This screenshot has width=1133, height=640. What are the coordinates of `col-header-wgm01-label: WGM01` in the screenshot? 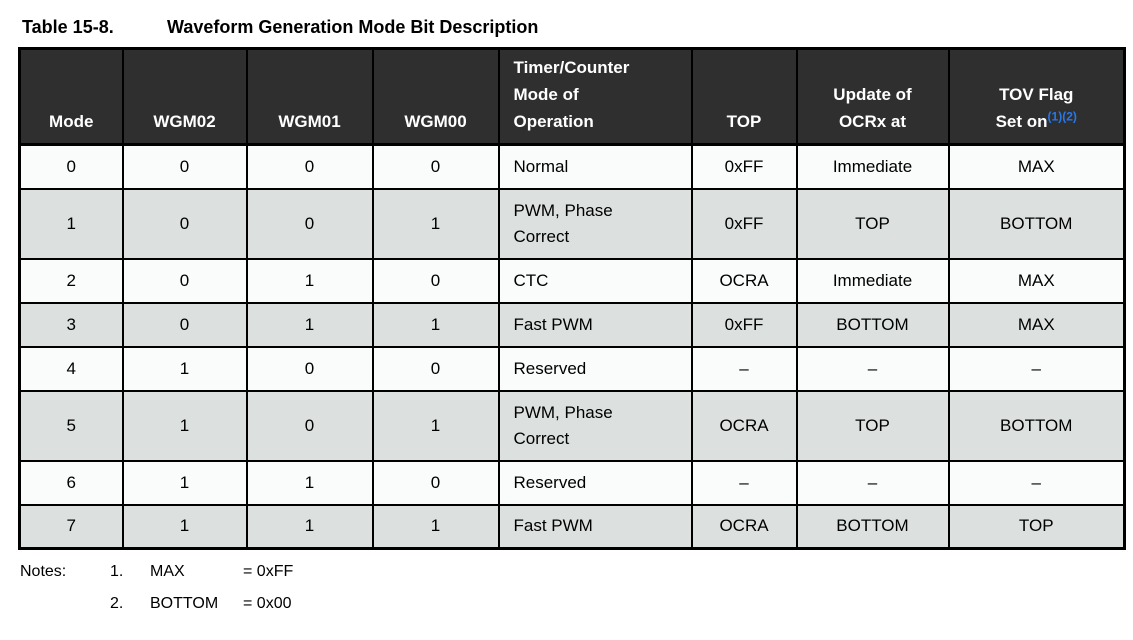 It's located at (309, 121).